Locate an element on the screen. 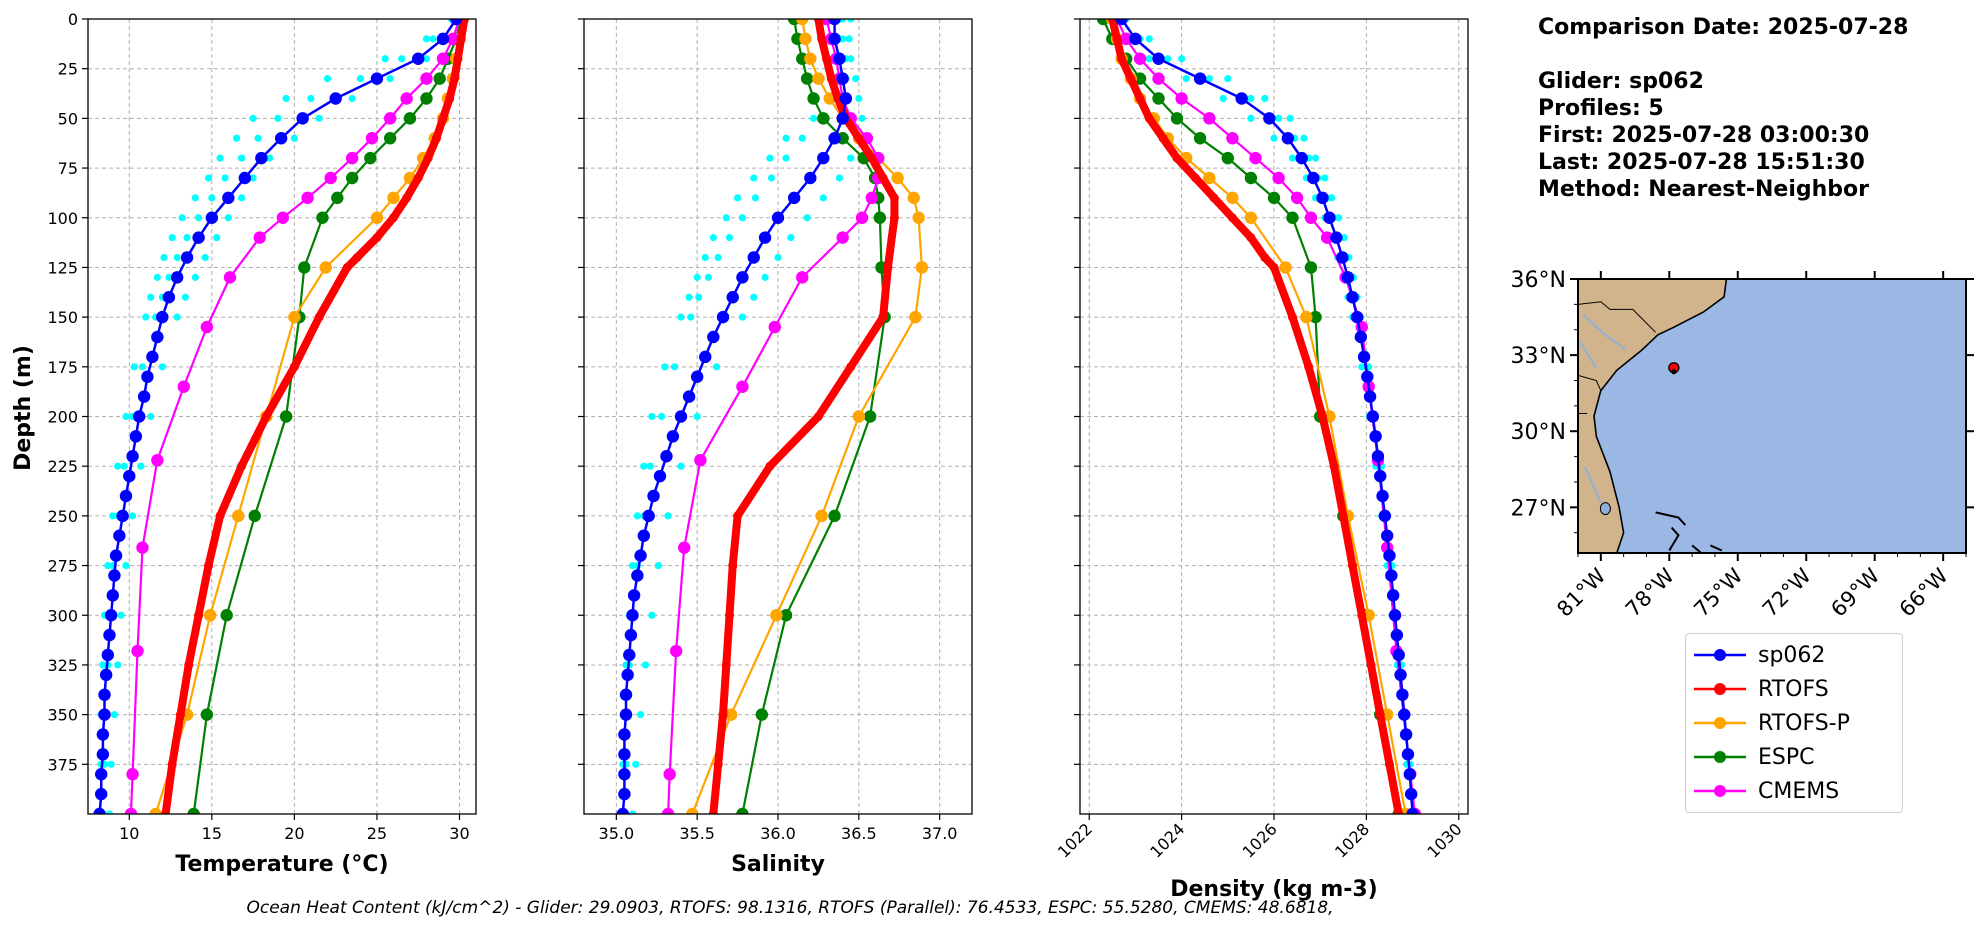 The height and width of the screenshot is (934, 1978). lake is located at coordinates (1605, 509).